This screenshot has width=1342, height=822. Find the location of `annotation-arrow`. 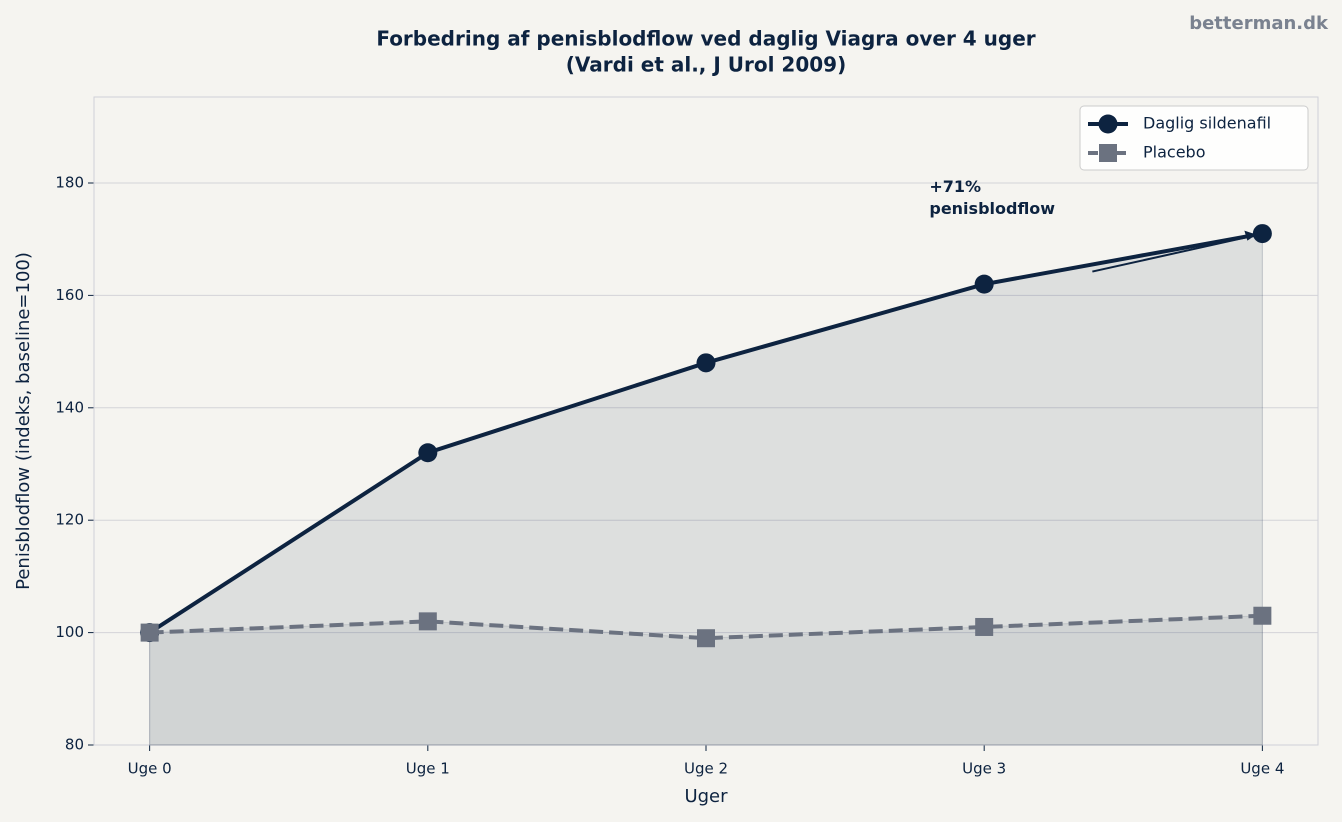

annotation-arrow is located at coordinates (1173, 253).